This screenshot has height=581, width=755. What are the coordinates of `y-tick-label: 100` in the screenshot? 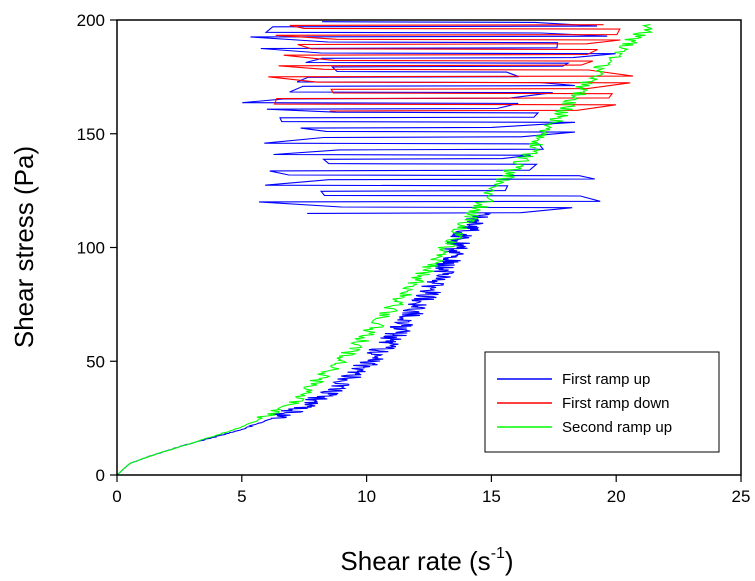 It's located at (91, 248).